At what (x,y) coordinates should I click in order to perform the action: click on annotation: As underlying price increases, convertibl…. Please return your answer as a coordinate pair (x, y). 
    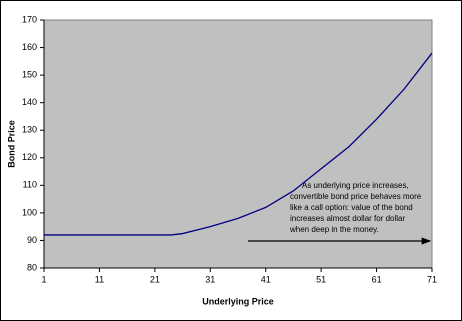
    Looking at the image, I should click on (355, 207).